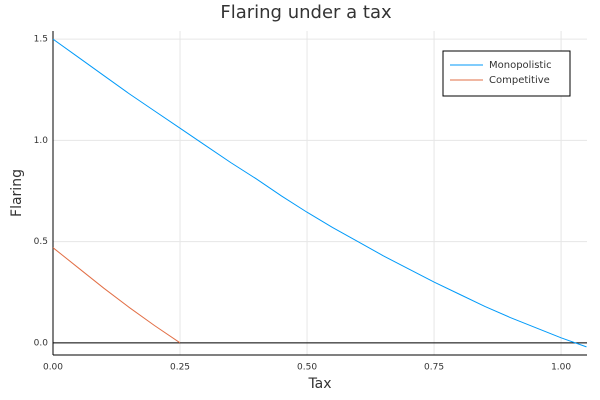 This screenshot has width=600, height=400. I want to click on chart-title: Flaring under a tax, so click(306, 12).